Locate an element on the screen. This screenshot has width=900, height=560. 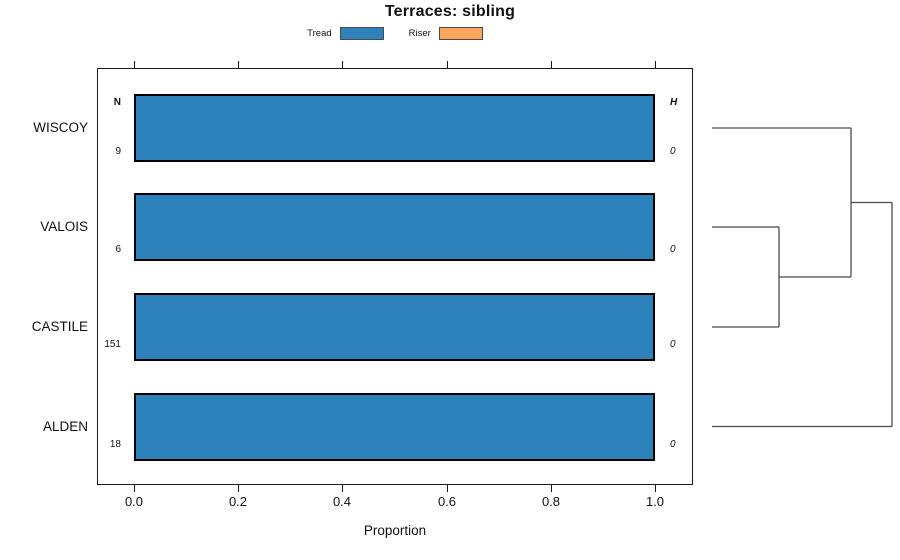
legend: Tread Riser is located at coordinates (395, 33).